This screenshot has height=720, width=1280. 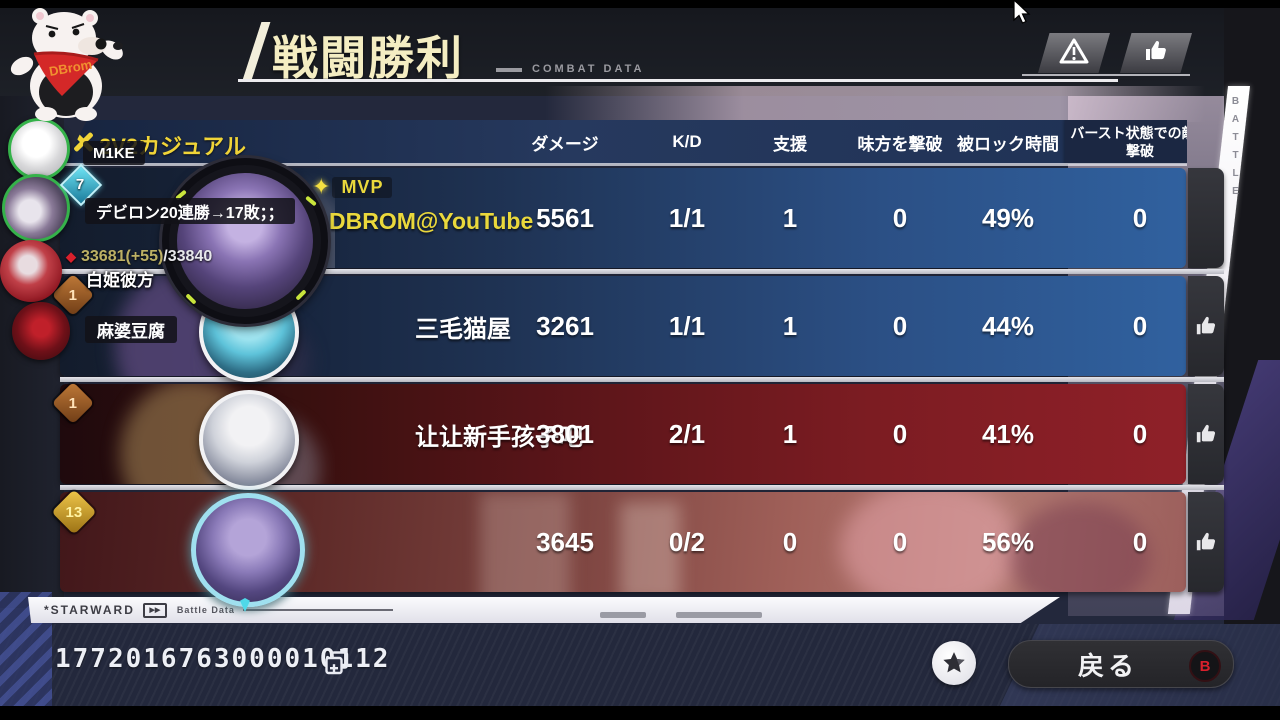 I want to click on streamer1-label: M1KE, so click(x=114, y=153).